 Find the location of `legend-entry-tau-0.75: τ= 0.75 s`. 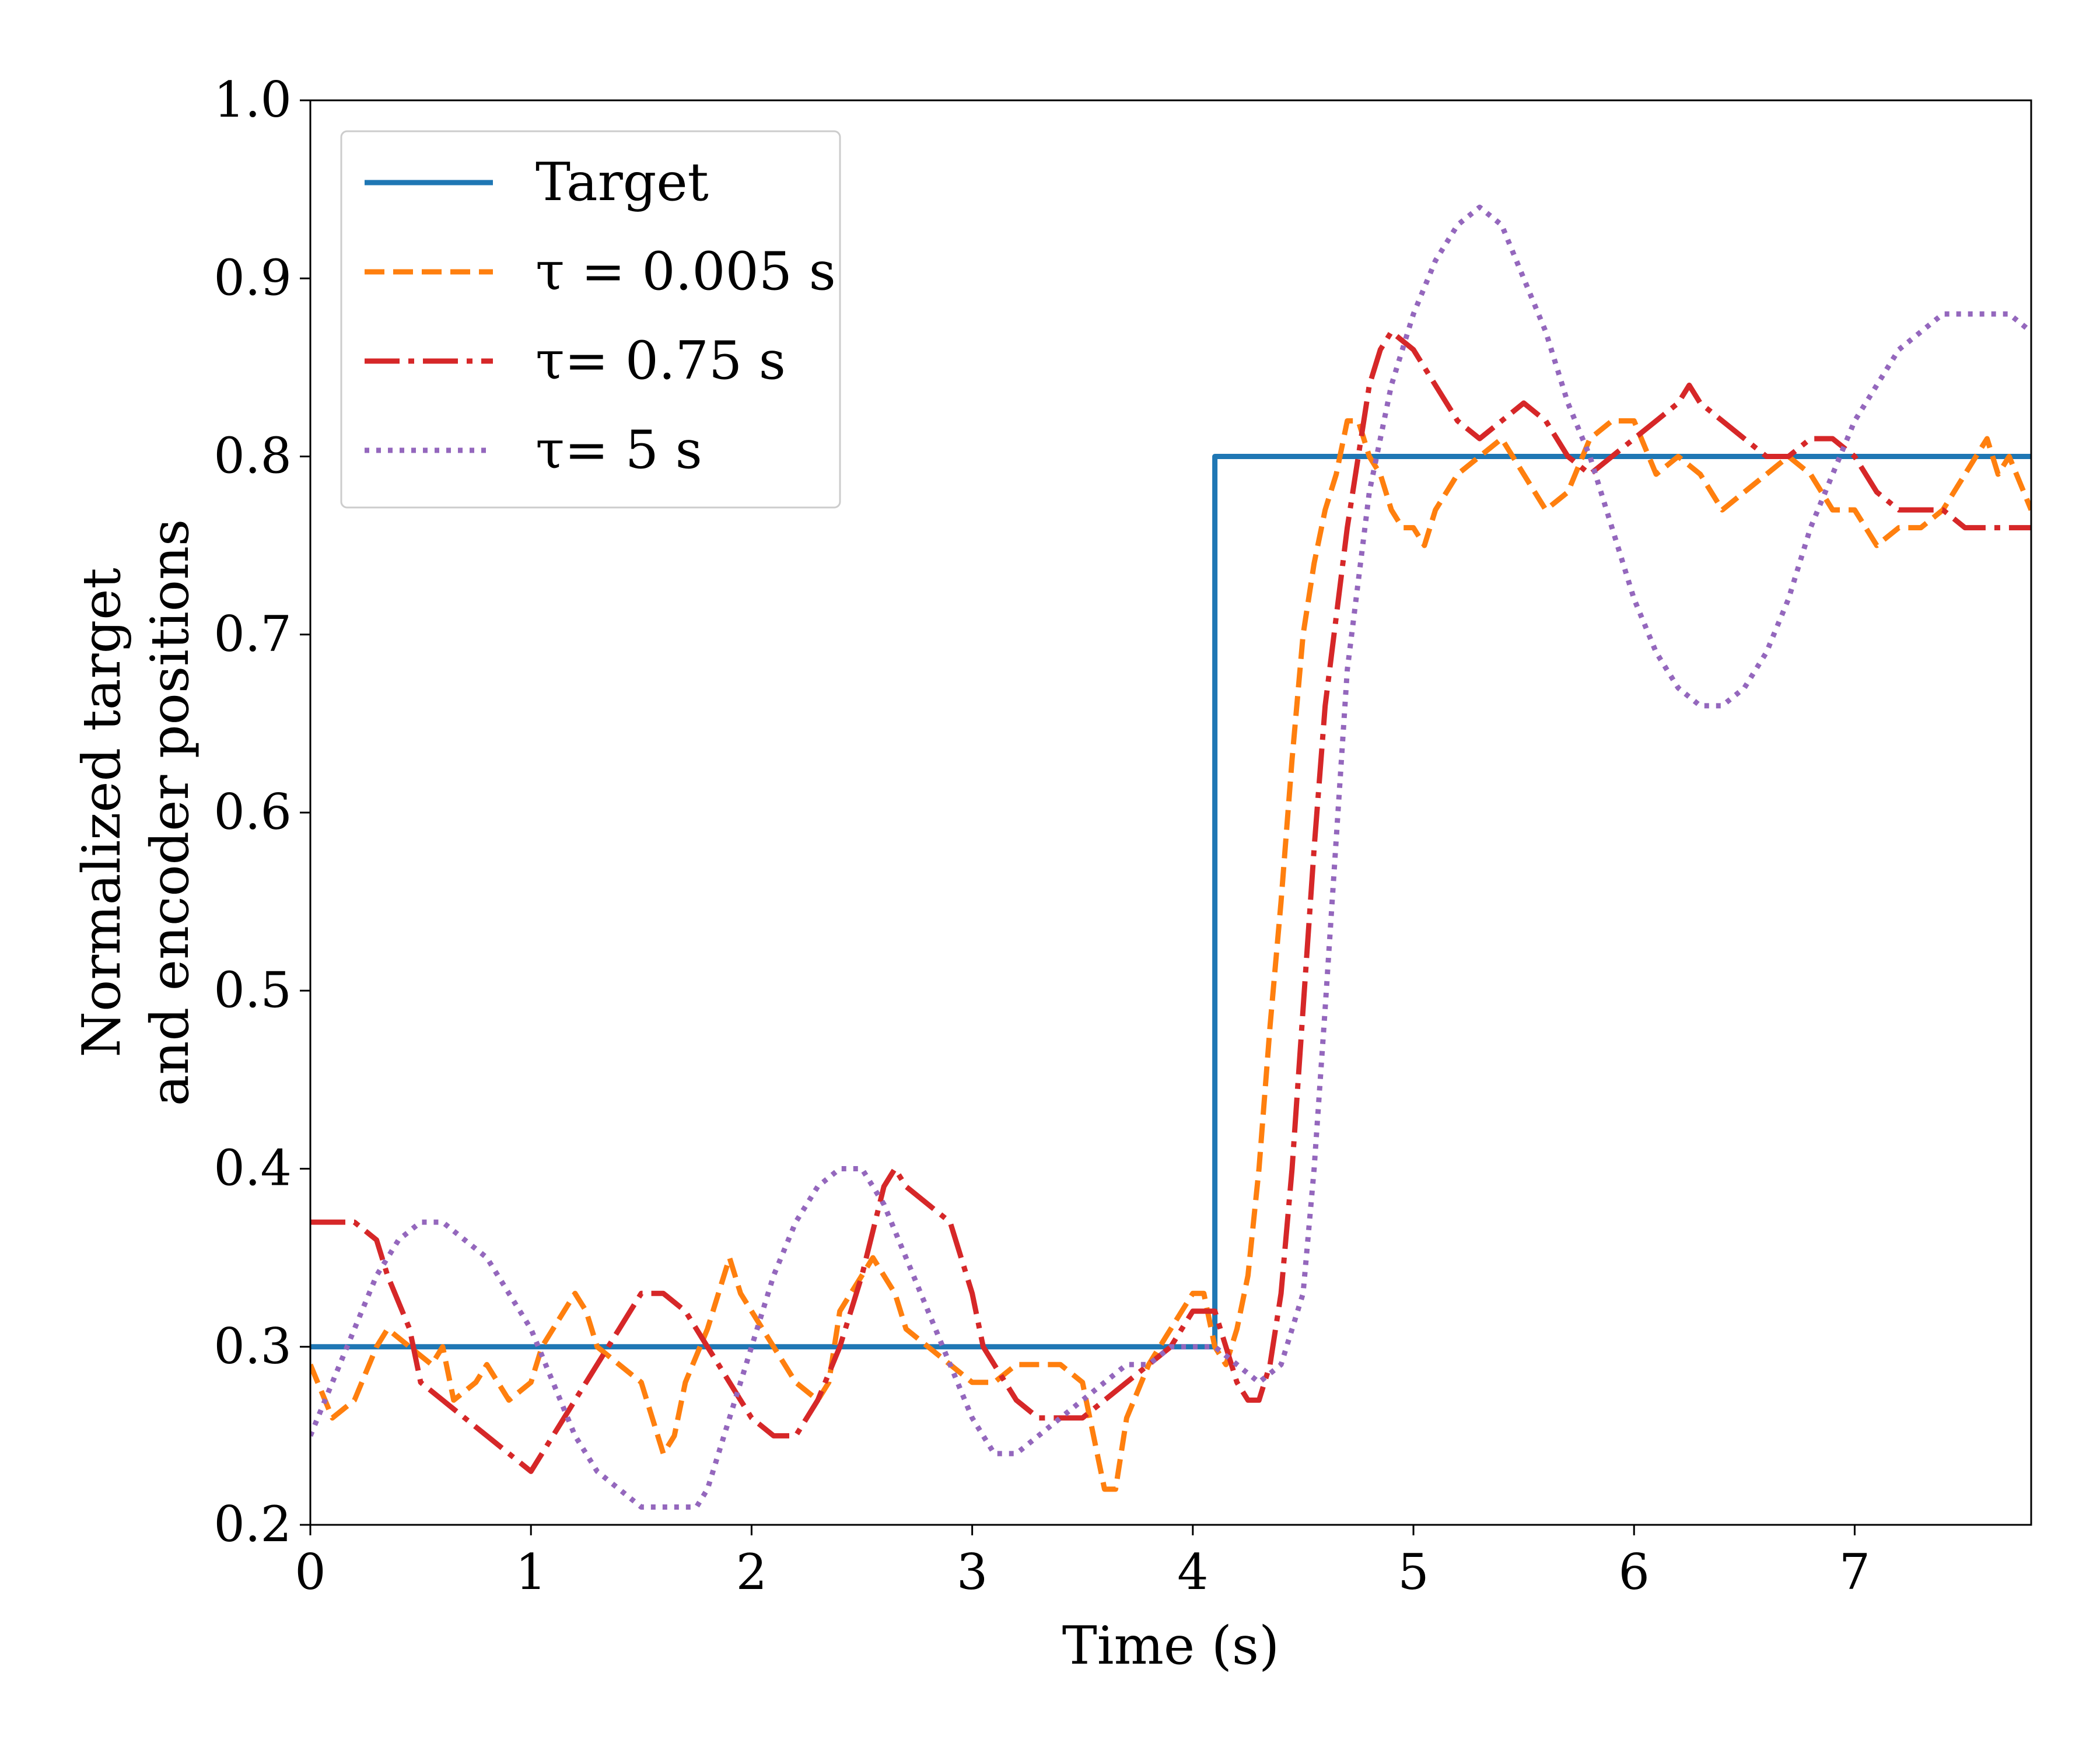

legend-entry-tau-0.75: τ= 0.75 s is located at coordinates (575, 360).